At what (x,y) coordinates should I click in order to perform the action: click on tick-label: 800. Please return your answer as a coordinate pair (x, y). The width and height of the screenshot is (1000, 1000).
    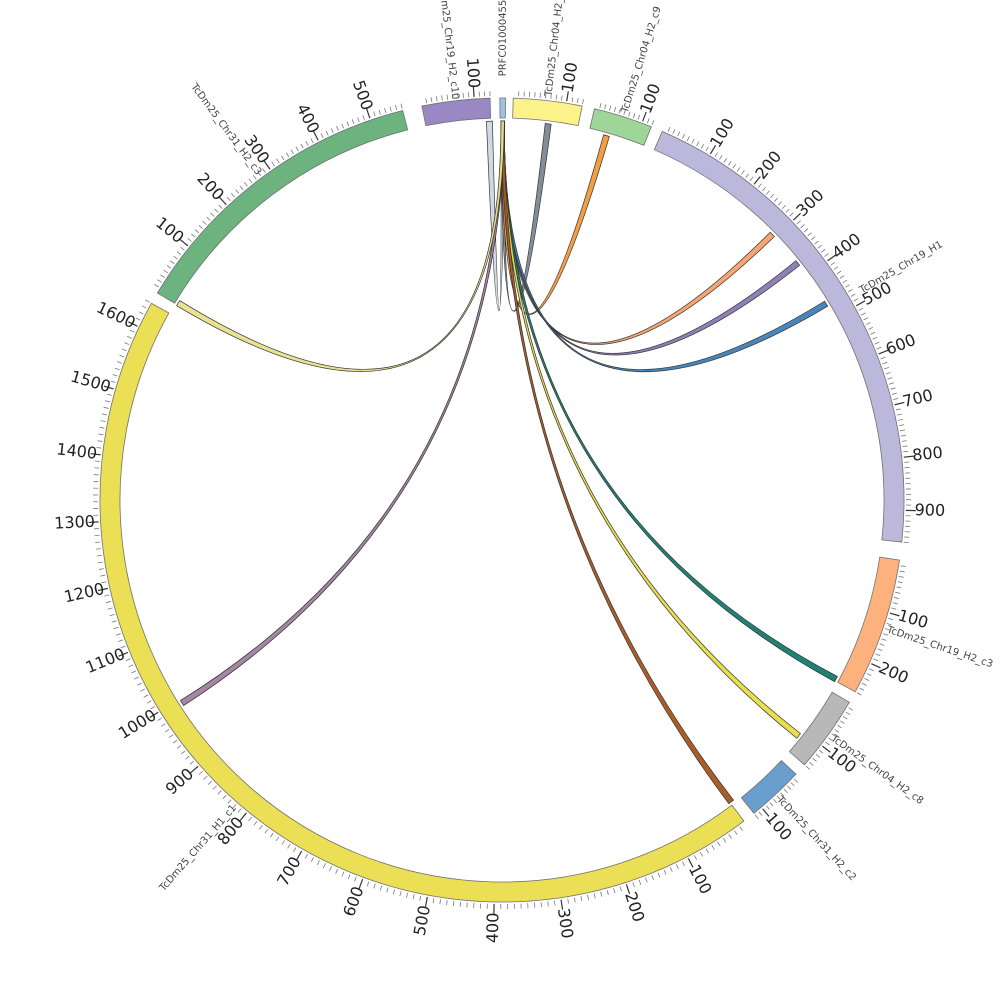
    Looking at the image, I should click on (927, 454).